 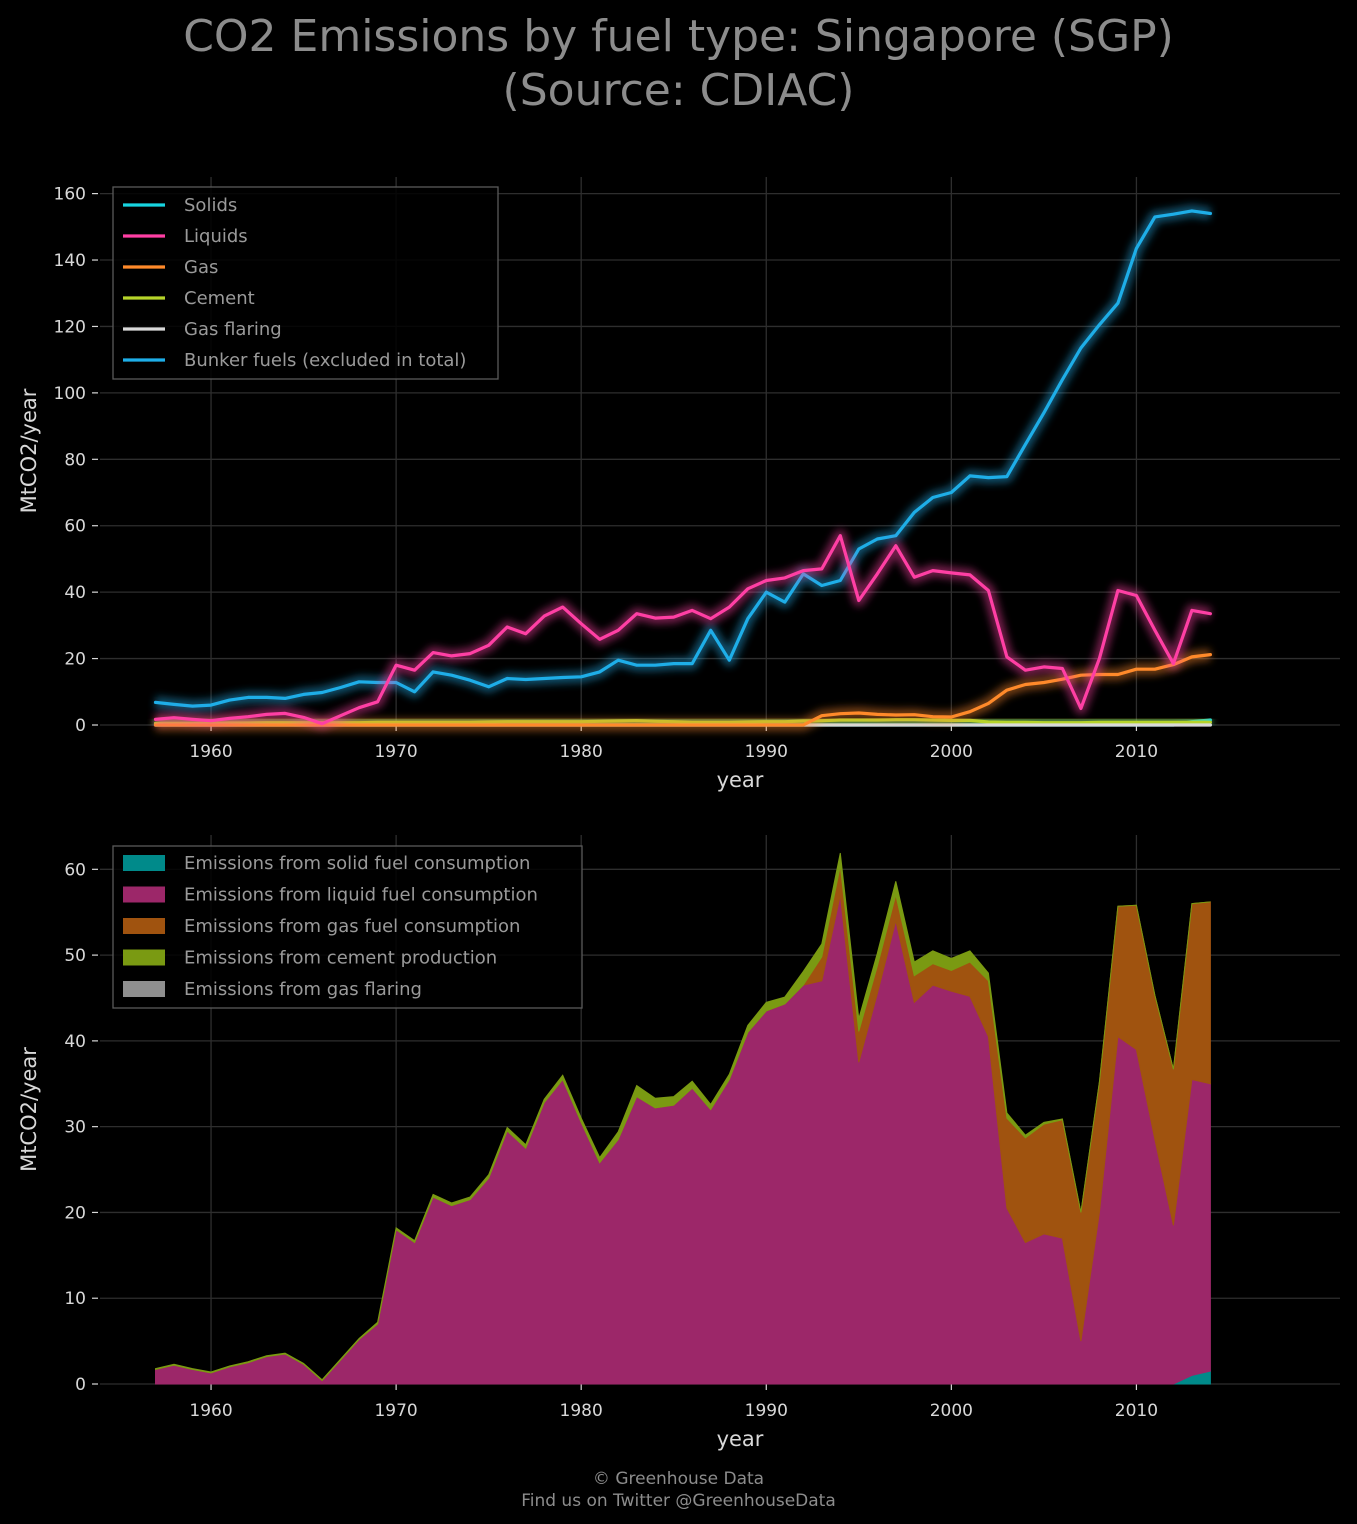 I want to click on chart1-ytick-label: 100, so click(x=70, y=394).